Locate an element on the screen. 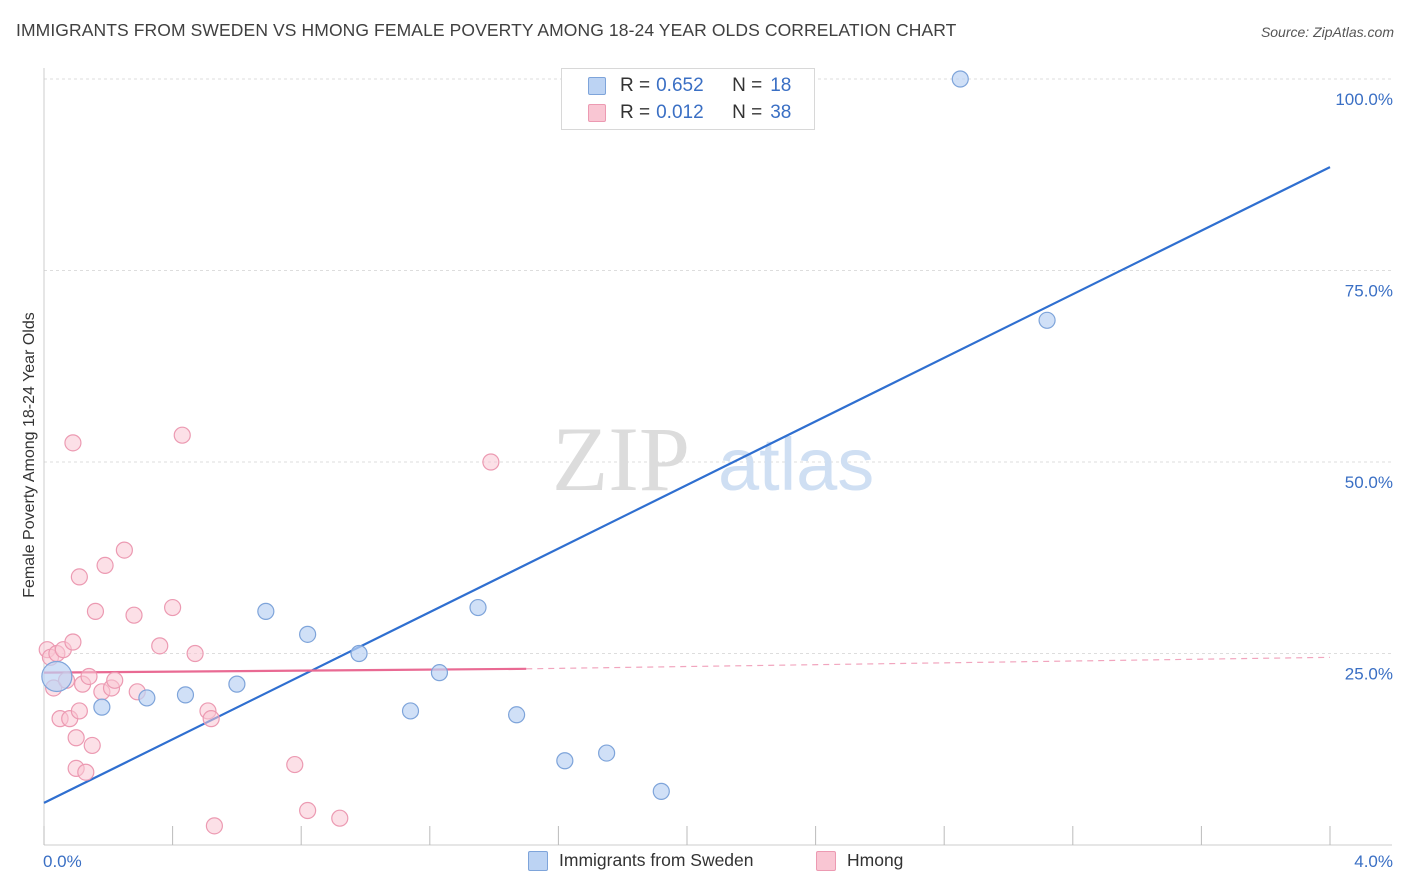 The image size is (1406, 892). y-tick-label: 50.0% is located at coordinates (1369, 482).